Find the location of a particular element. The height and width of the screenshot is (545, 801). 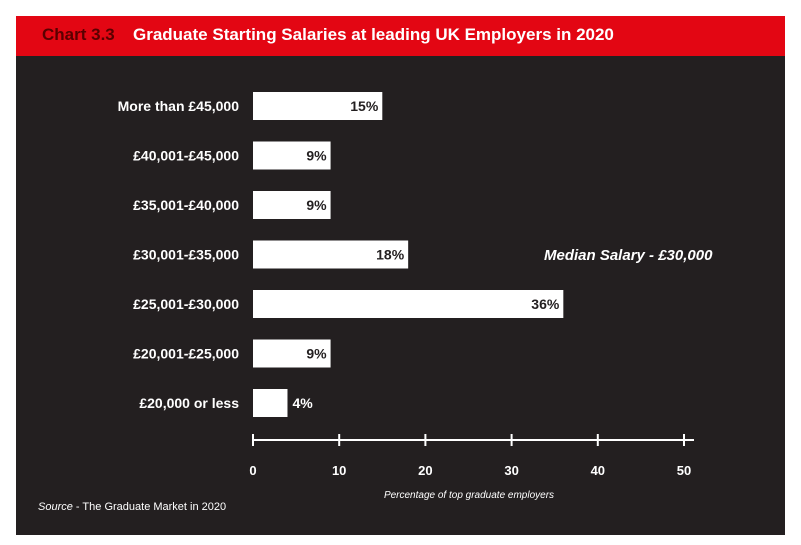

chart-number: Chart 3.3 is located at coordinates (78, 34).